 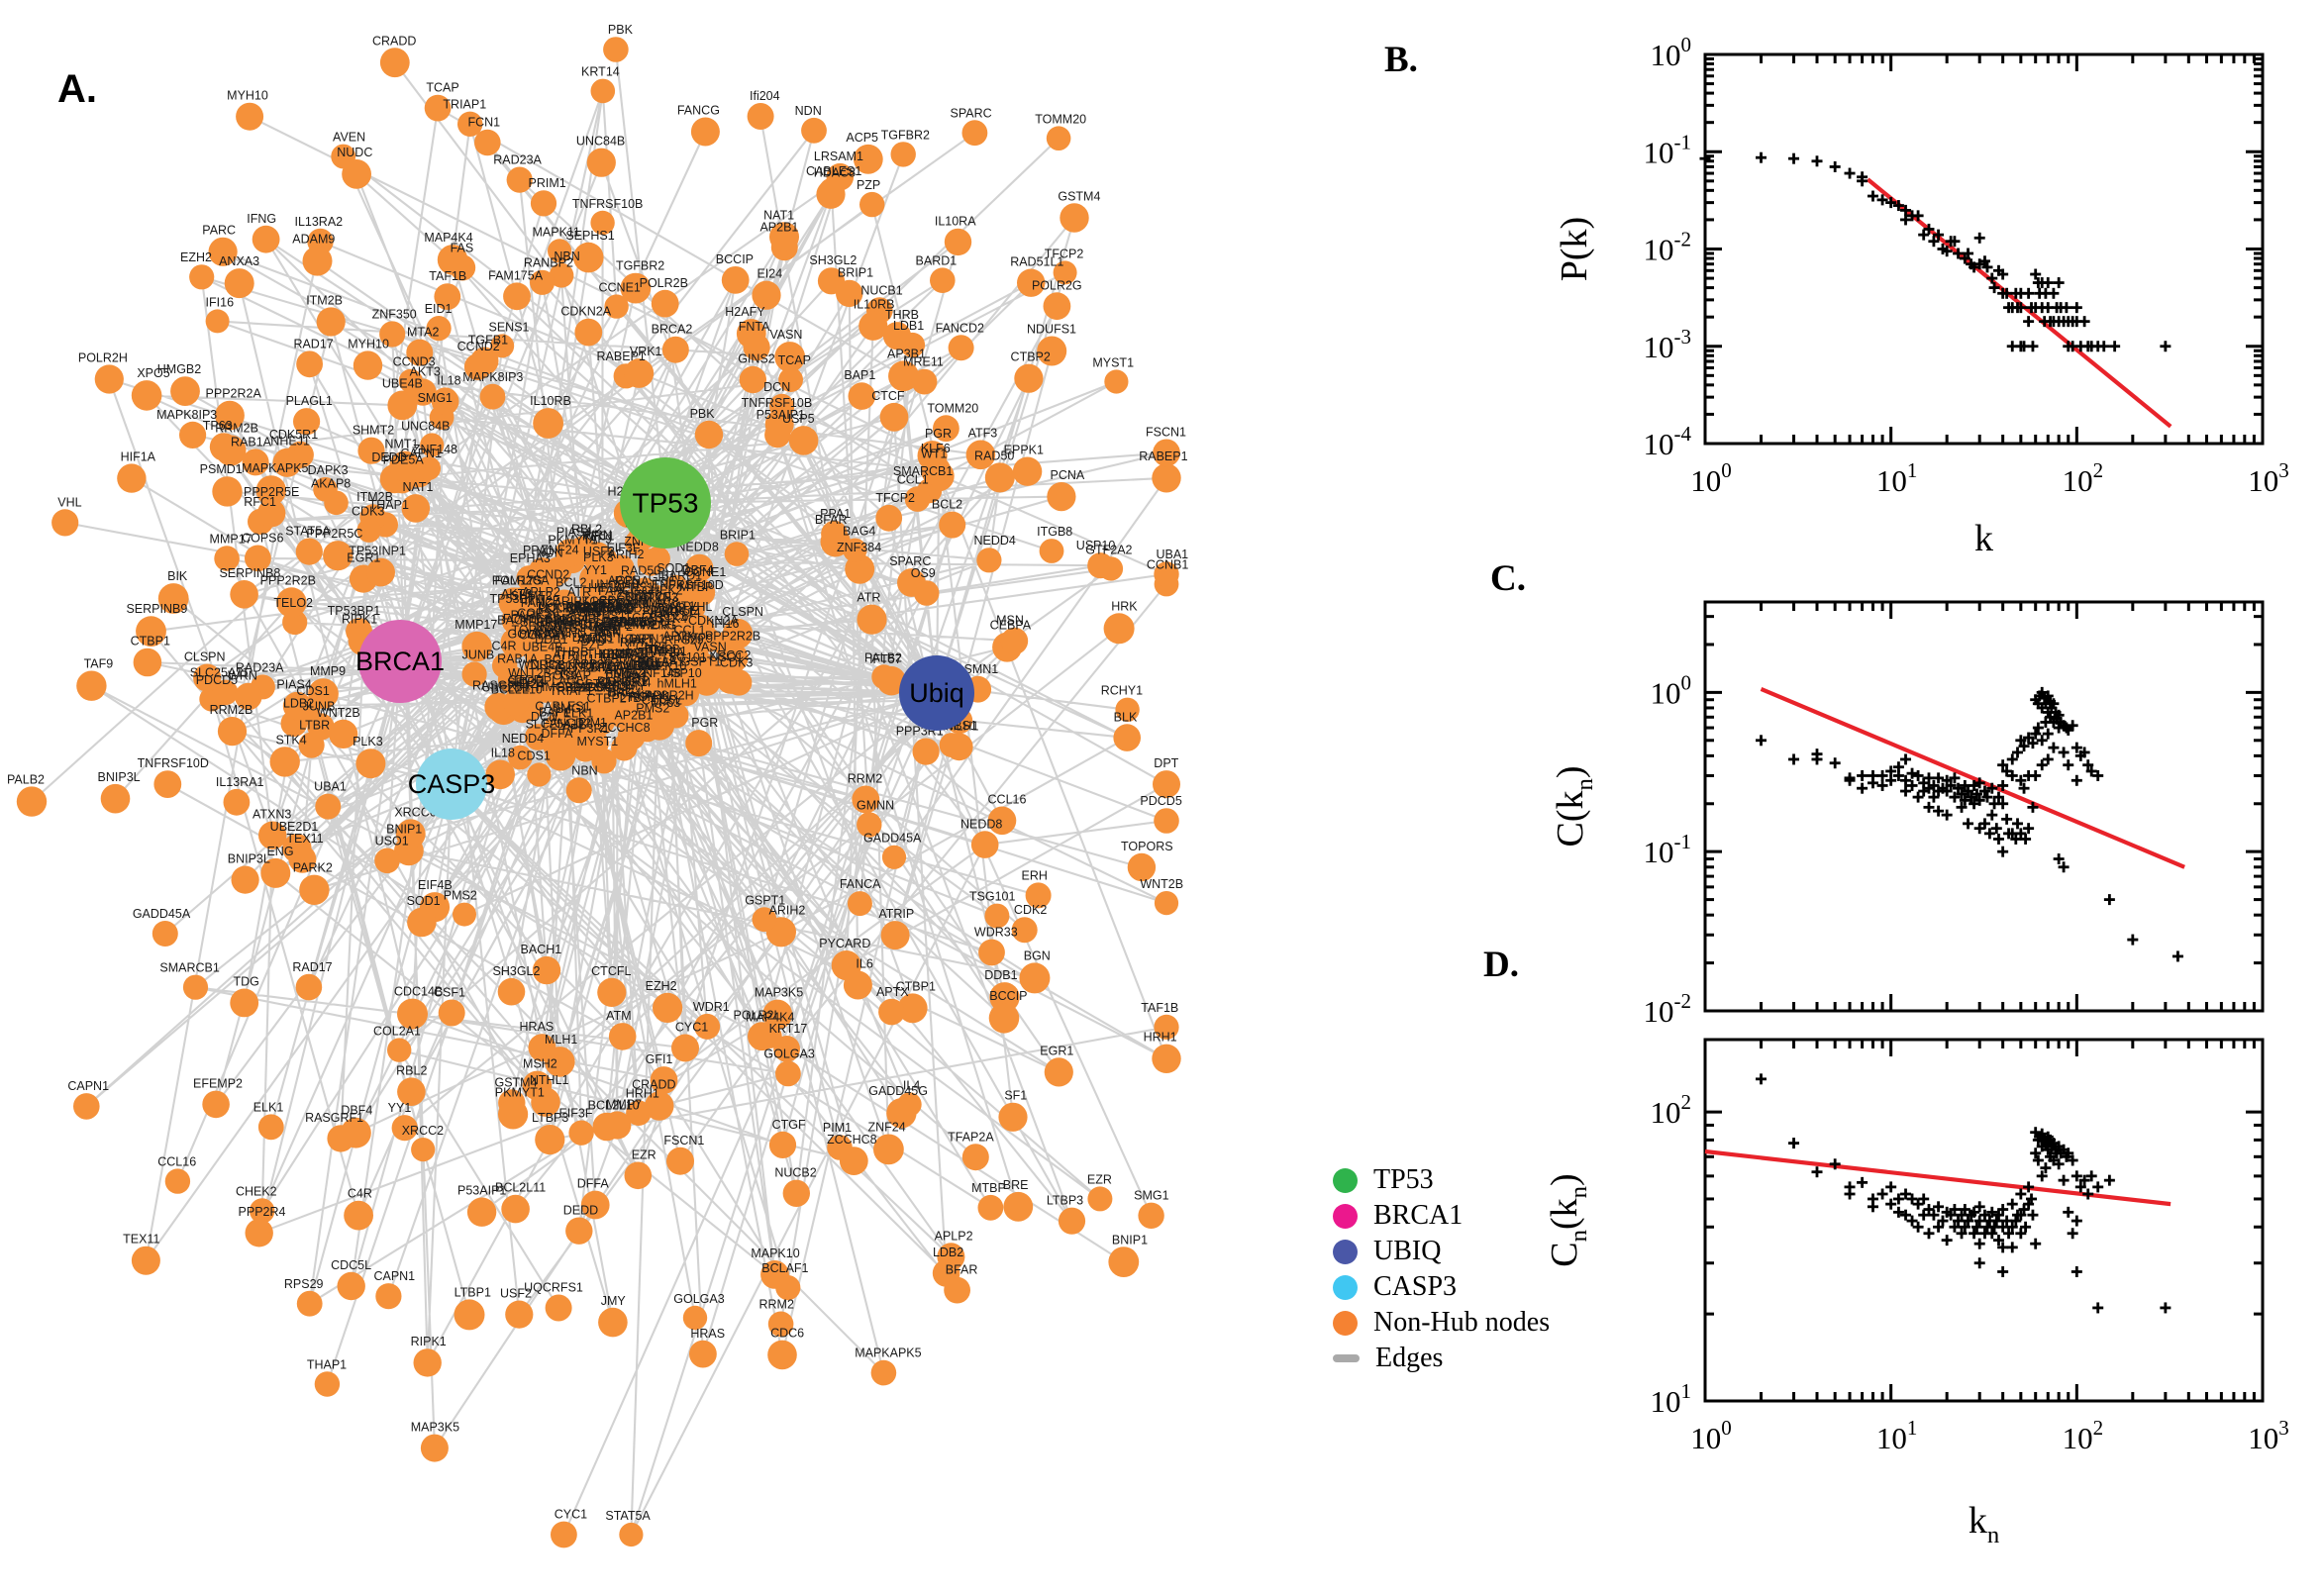 What do you see at coordinates (532, 596) in the screenshot?
I see `gene-label: SHMT2` at bounding box center [532, 596].